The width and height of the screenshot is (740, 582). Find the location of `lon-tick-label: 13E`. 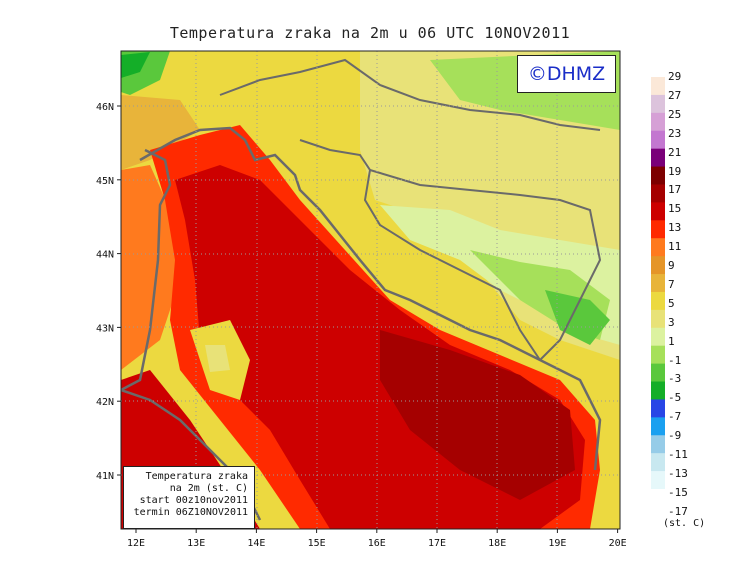

lon-tick-label: 13E is located at coordinates (196, 543).